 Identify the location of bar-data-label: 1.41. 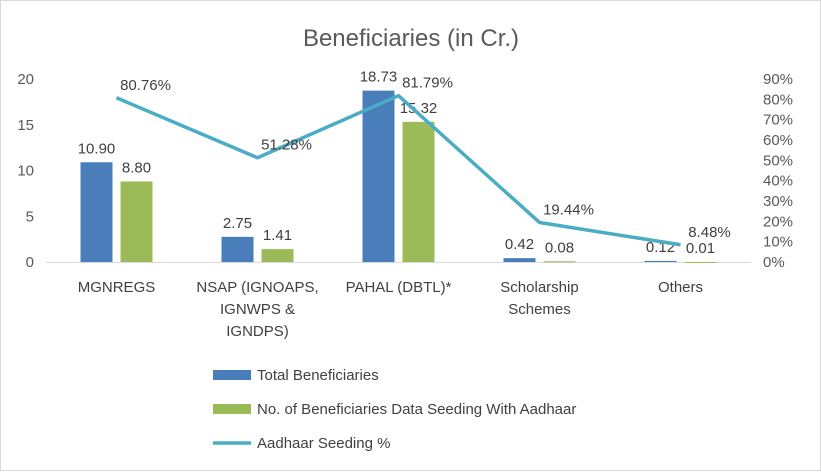
(277, 235).